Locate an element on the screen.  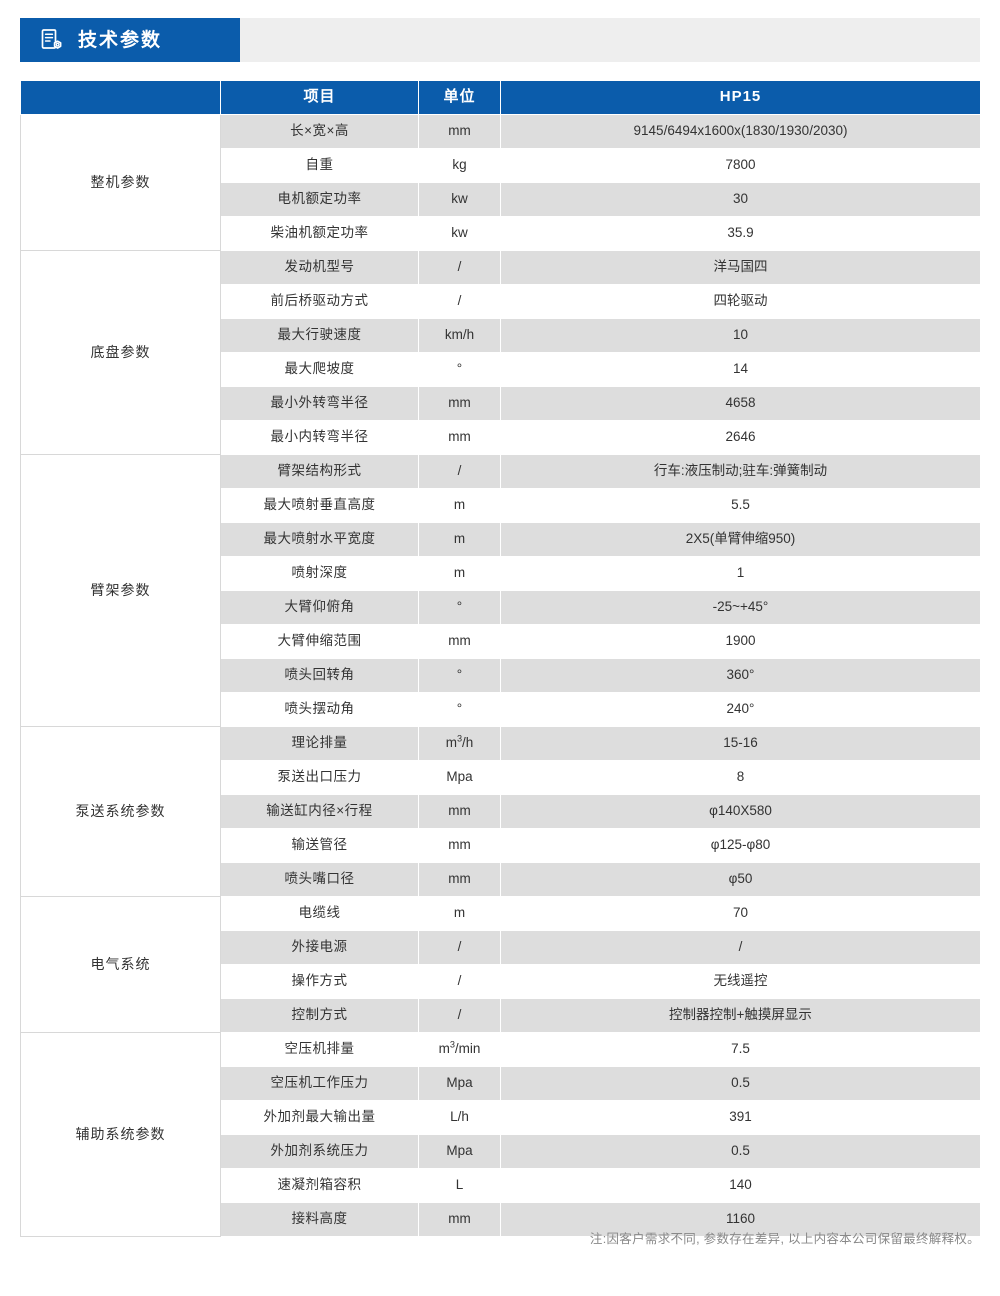
value-cell: 洋马国四 is located at coordinates (740, 267).